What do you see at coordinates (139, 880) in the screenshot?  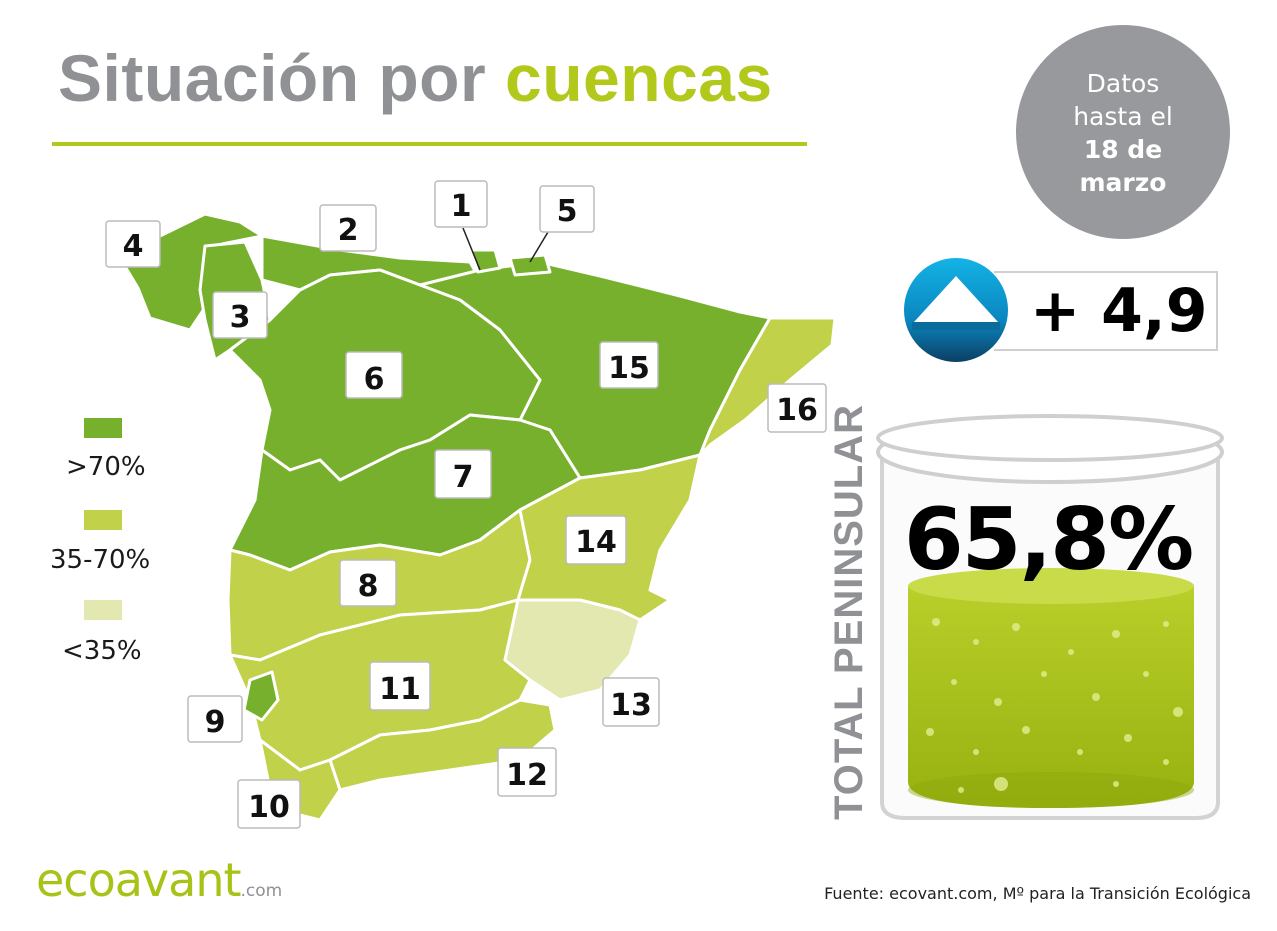 I see `logo-name: ecoavant` at bounding box center [139, 880].